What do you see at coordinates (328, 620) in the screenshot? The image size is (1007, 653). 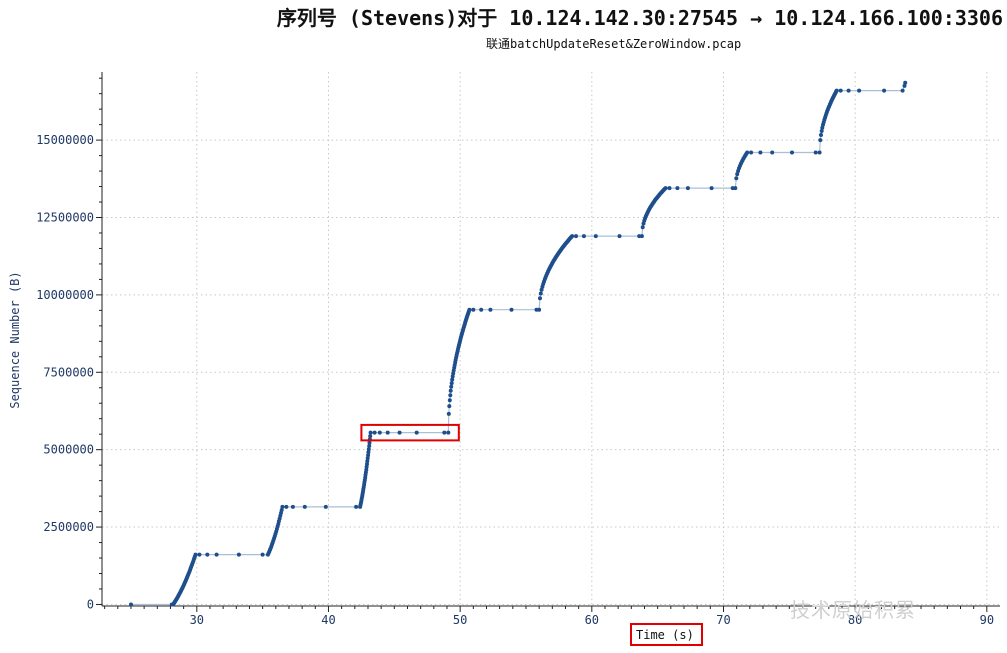 I see `x-tick-label: 40` at bounding box center [328, 620].